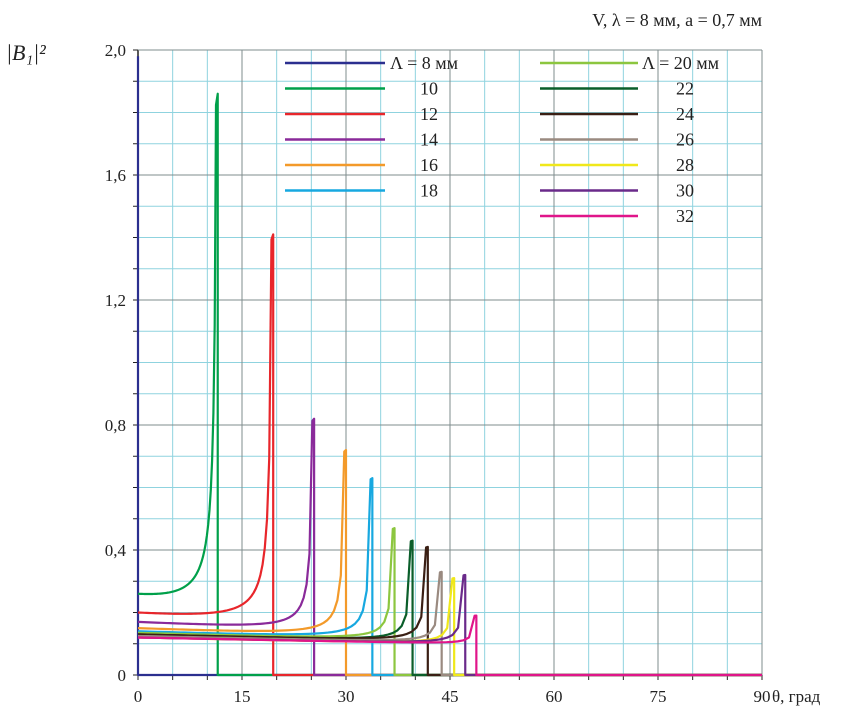  What do you see at coordinates (138, 696) in the screenshot?
I see `x-tick-label: 0` at bounding box center [138, 696].